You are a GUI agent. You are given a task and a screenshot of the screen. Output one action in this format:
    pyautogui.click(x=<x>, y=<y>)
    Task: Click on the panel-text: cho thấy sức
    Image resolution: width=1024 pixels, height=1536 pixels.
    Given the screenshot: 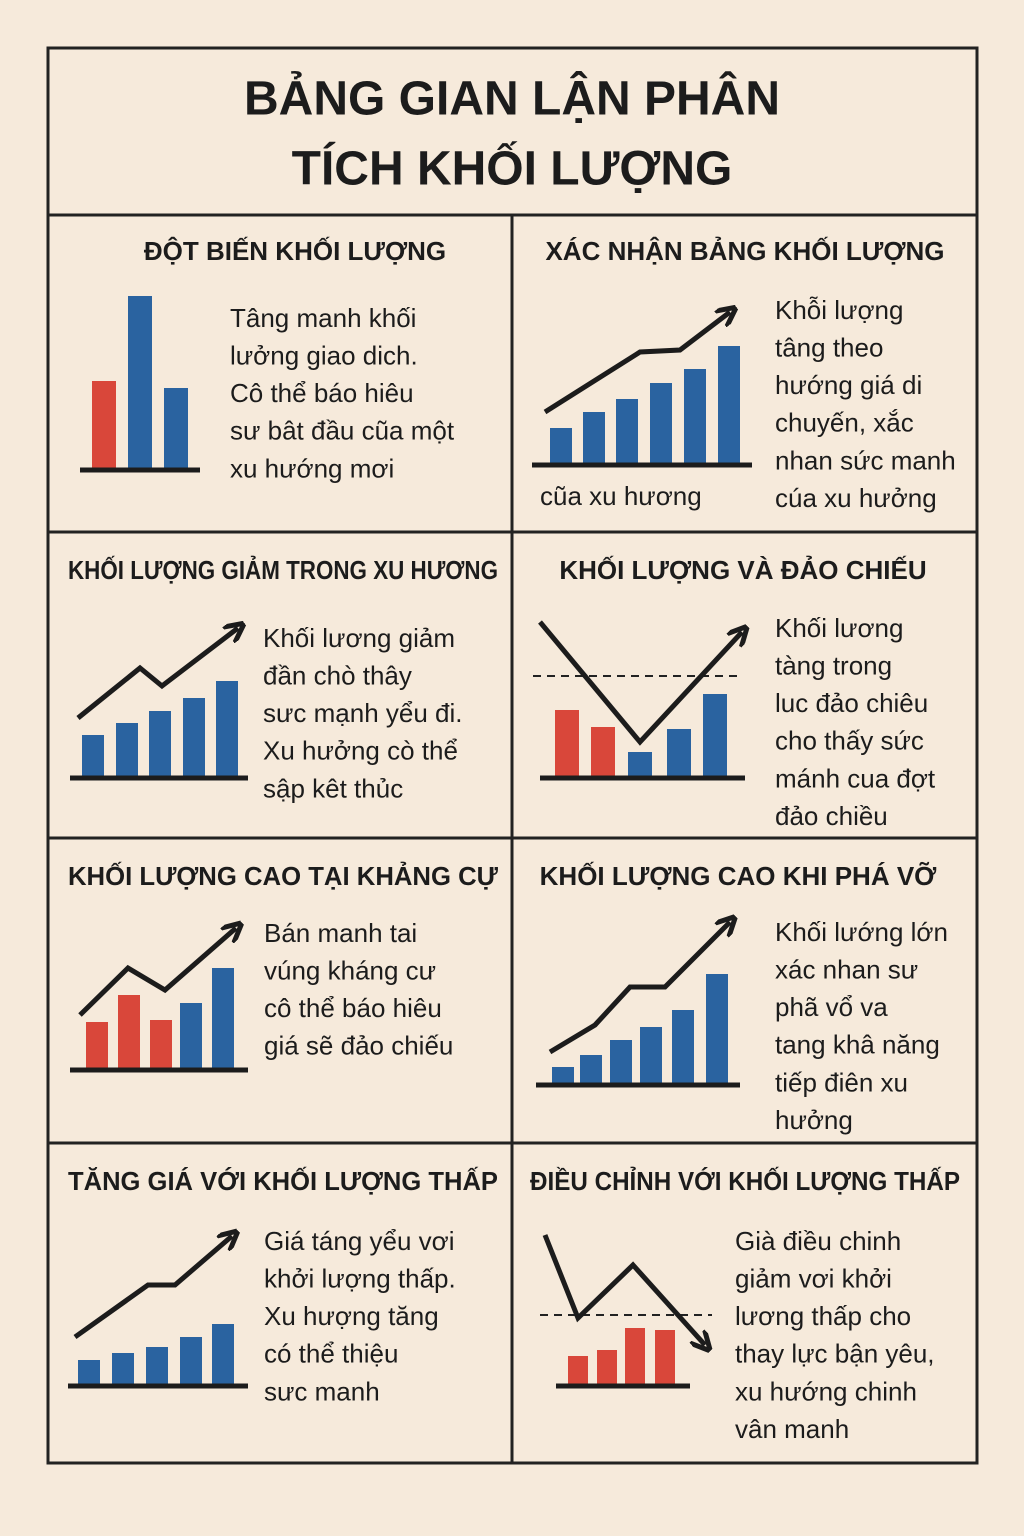 What is the action you would take?
    pyautogui.click(x=849, y=741)
    